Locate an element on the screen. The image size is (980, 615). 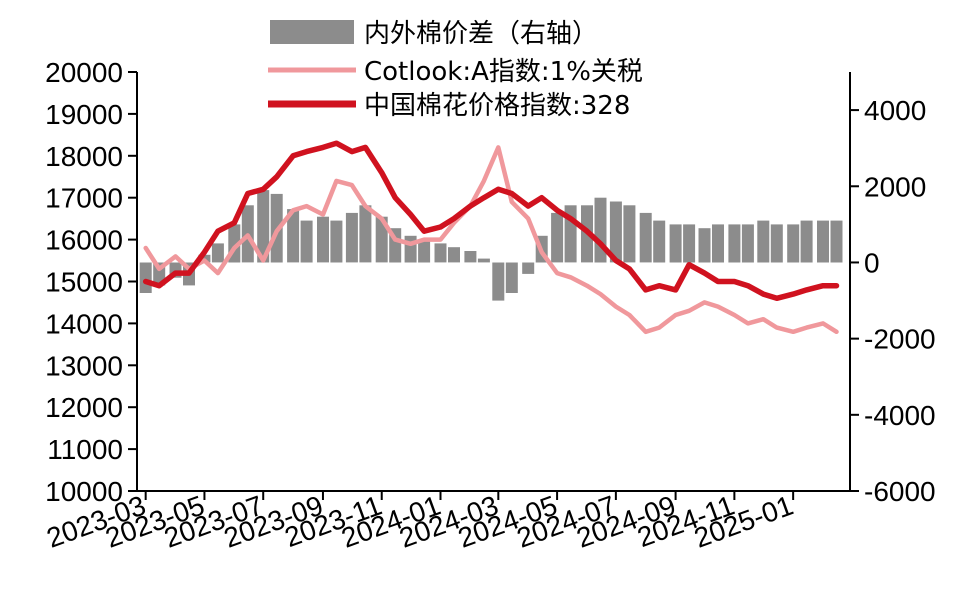
y-tick-label: 10000 is located at coordinates (84, 491).